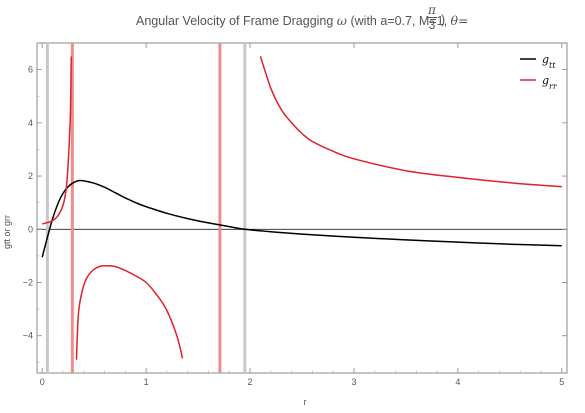 The image size is (585, 413). I want to click on x-tick-label: 3, so click(353, 382).